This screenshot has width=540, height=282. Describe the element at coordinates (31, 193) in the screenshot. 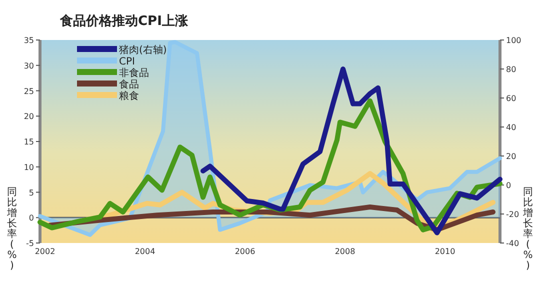

I see `y-tick-label: 5` at that location.